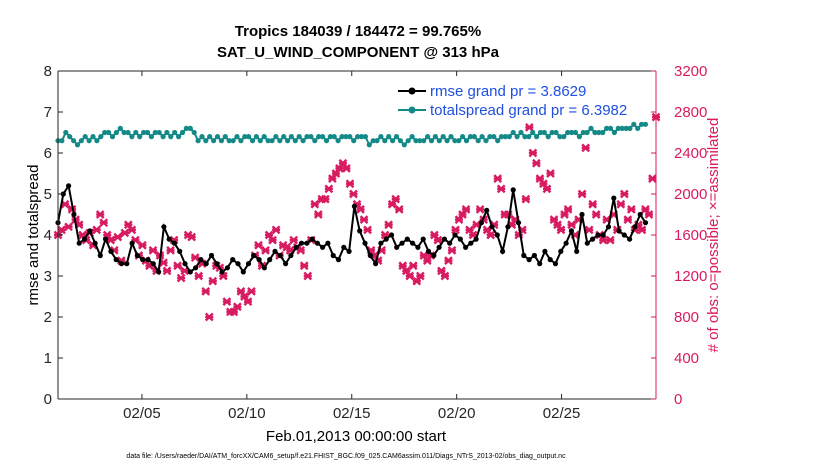  Describe the element at coordinates (690, 235) in the screenshot. I see `y-right-tick-label: 1600` at that location.